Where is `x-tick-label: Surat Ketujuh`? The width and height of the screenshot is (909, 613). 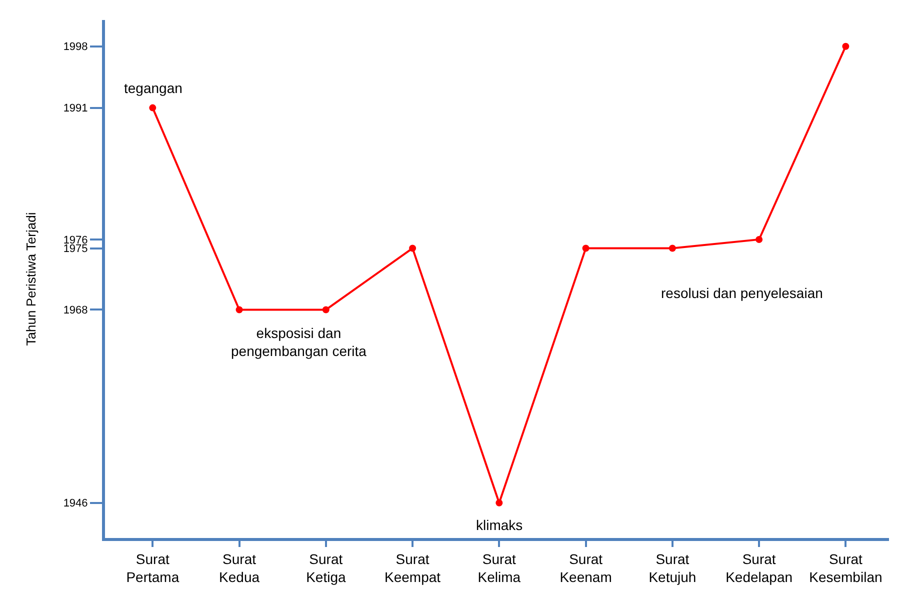
x-tick-label: Surat Ketujuh is located at coordinates (672, 567).